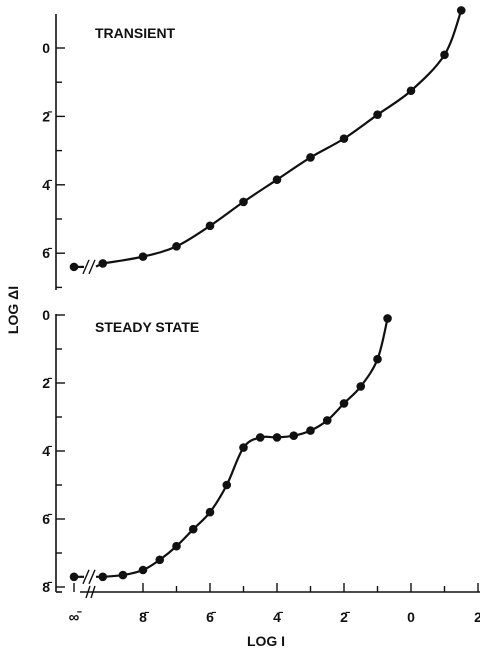  Describe the element at coordinates (144, 617) in the screenshot. I see `x-tick-label: 8̄` at that location.